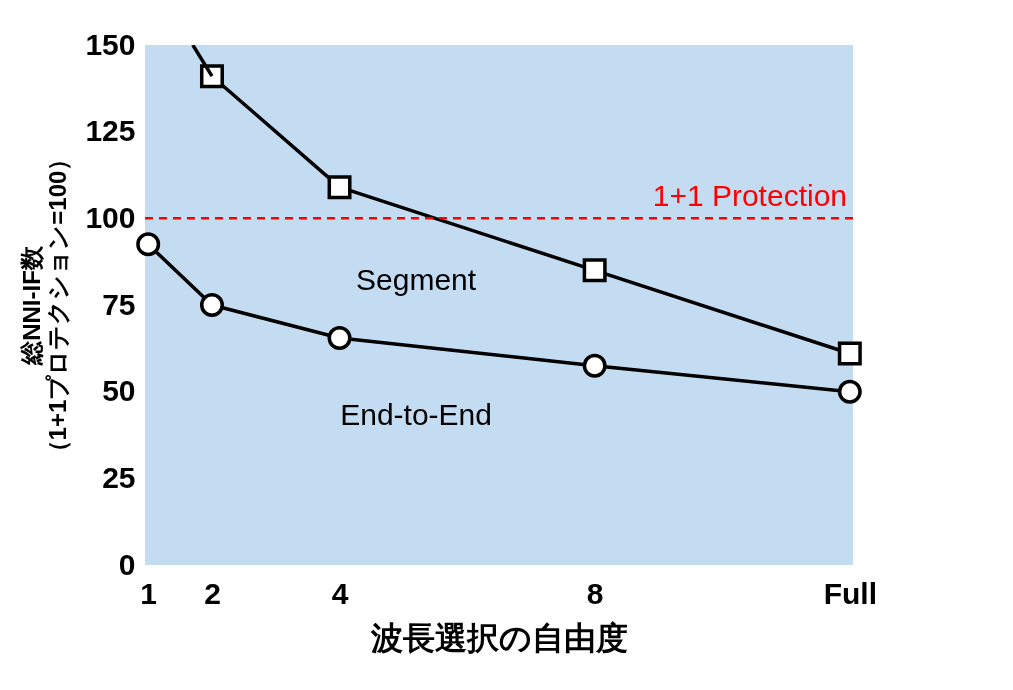 The width and height of the screenshot is (1013, 690). I want to click on text: 総NNI-IF数, so click(32, 305).